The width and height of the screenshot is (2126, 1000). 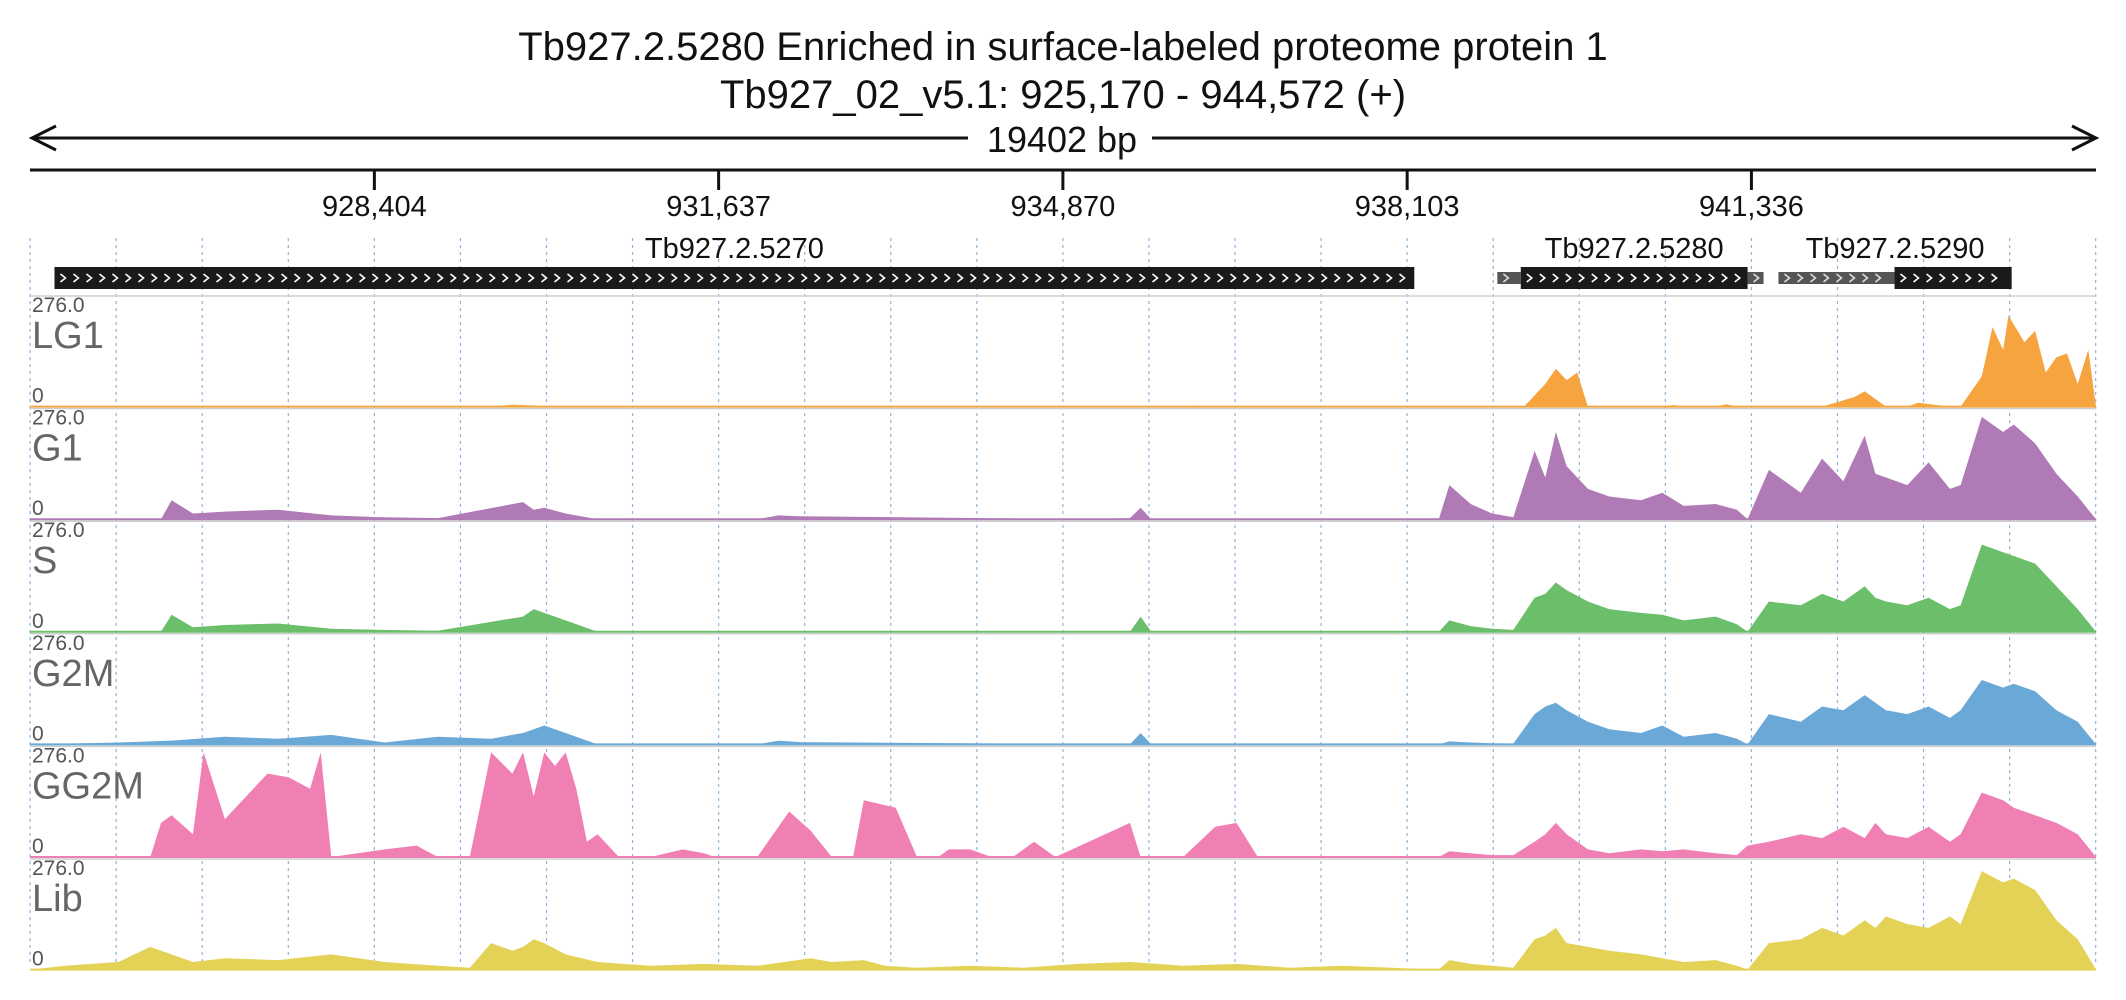 I want to click on gene-label: Tb927.2.5290, so click(x=1895, y=249).